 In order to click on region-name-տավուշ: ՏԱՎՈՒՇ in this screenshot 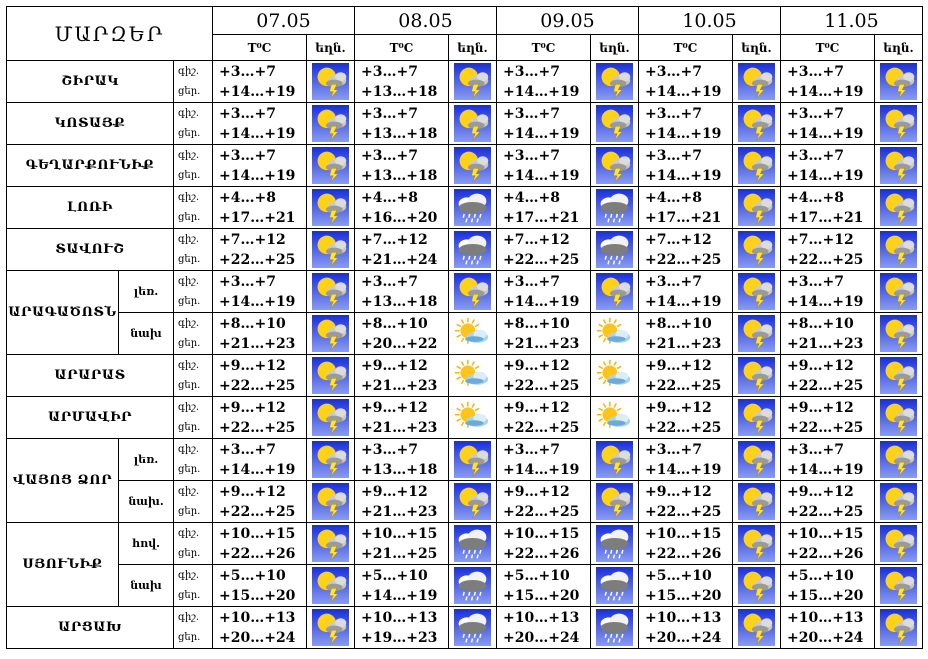, I will do `click(90, 249)`.